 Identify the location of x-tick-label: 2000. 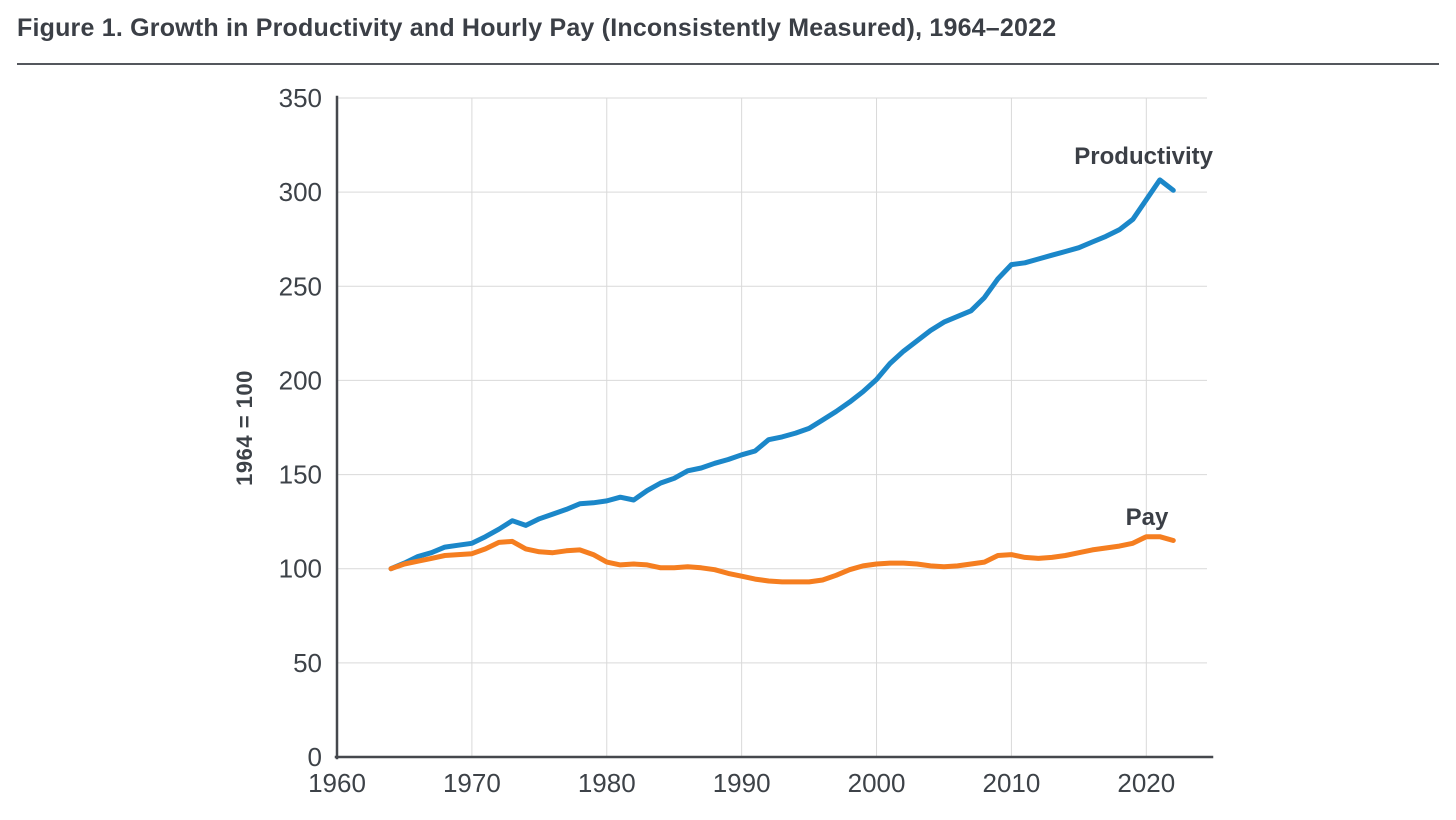
(877, 783).